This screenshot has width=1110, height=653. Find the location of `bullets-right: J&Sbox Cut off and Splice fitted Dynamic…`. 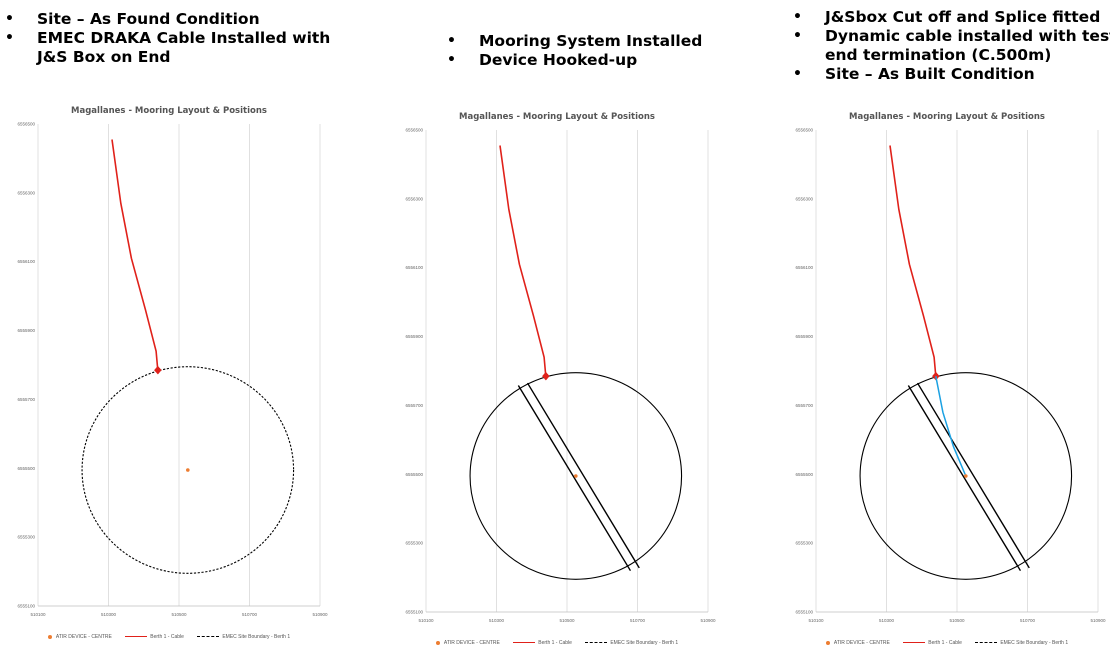

bullets-right: J&Sbox Cut off and Splice fitted Dynamic… is located at coordinates (951, 46).